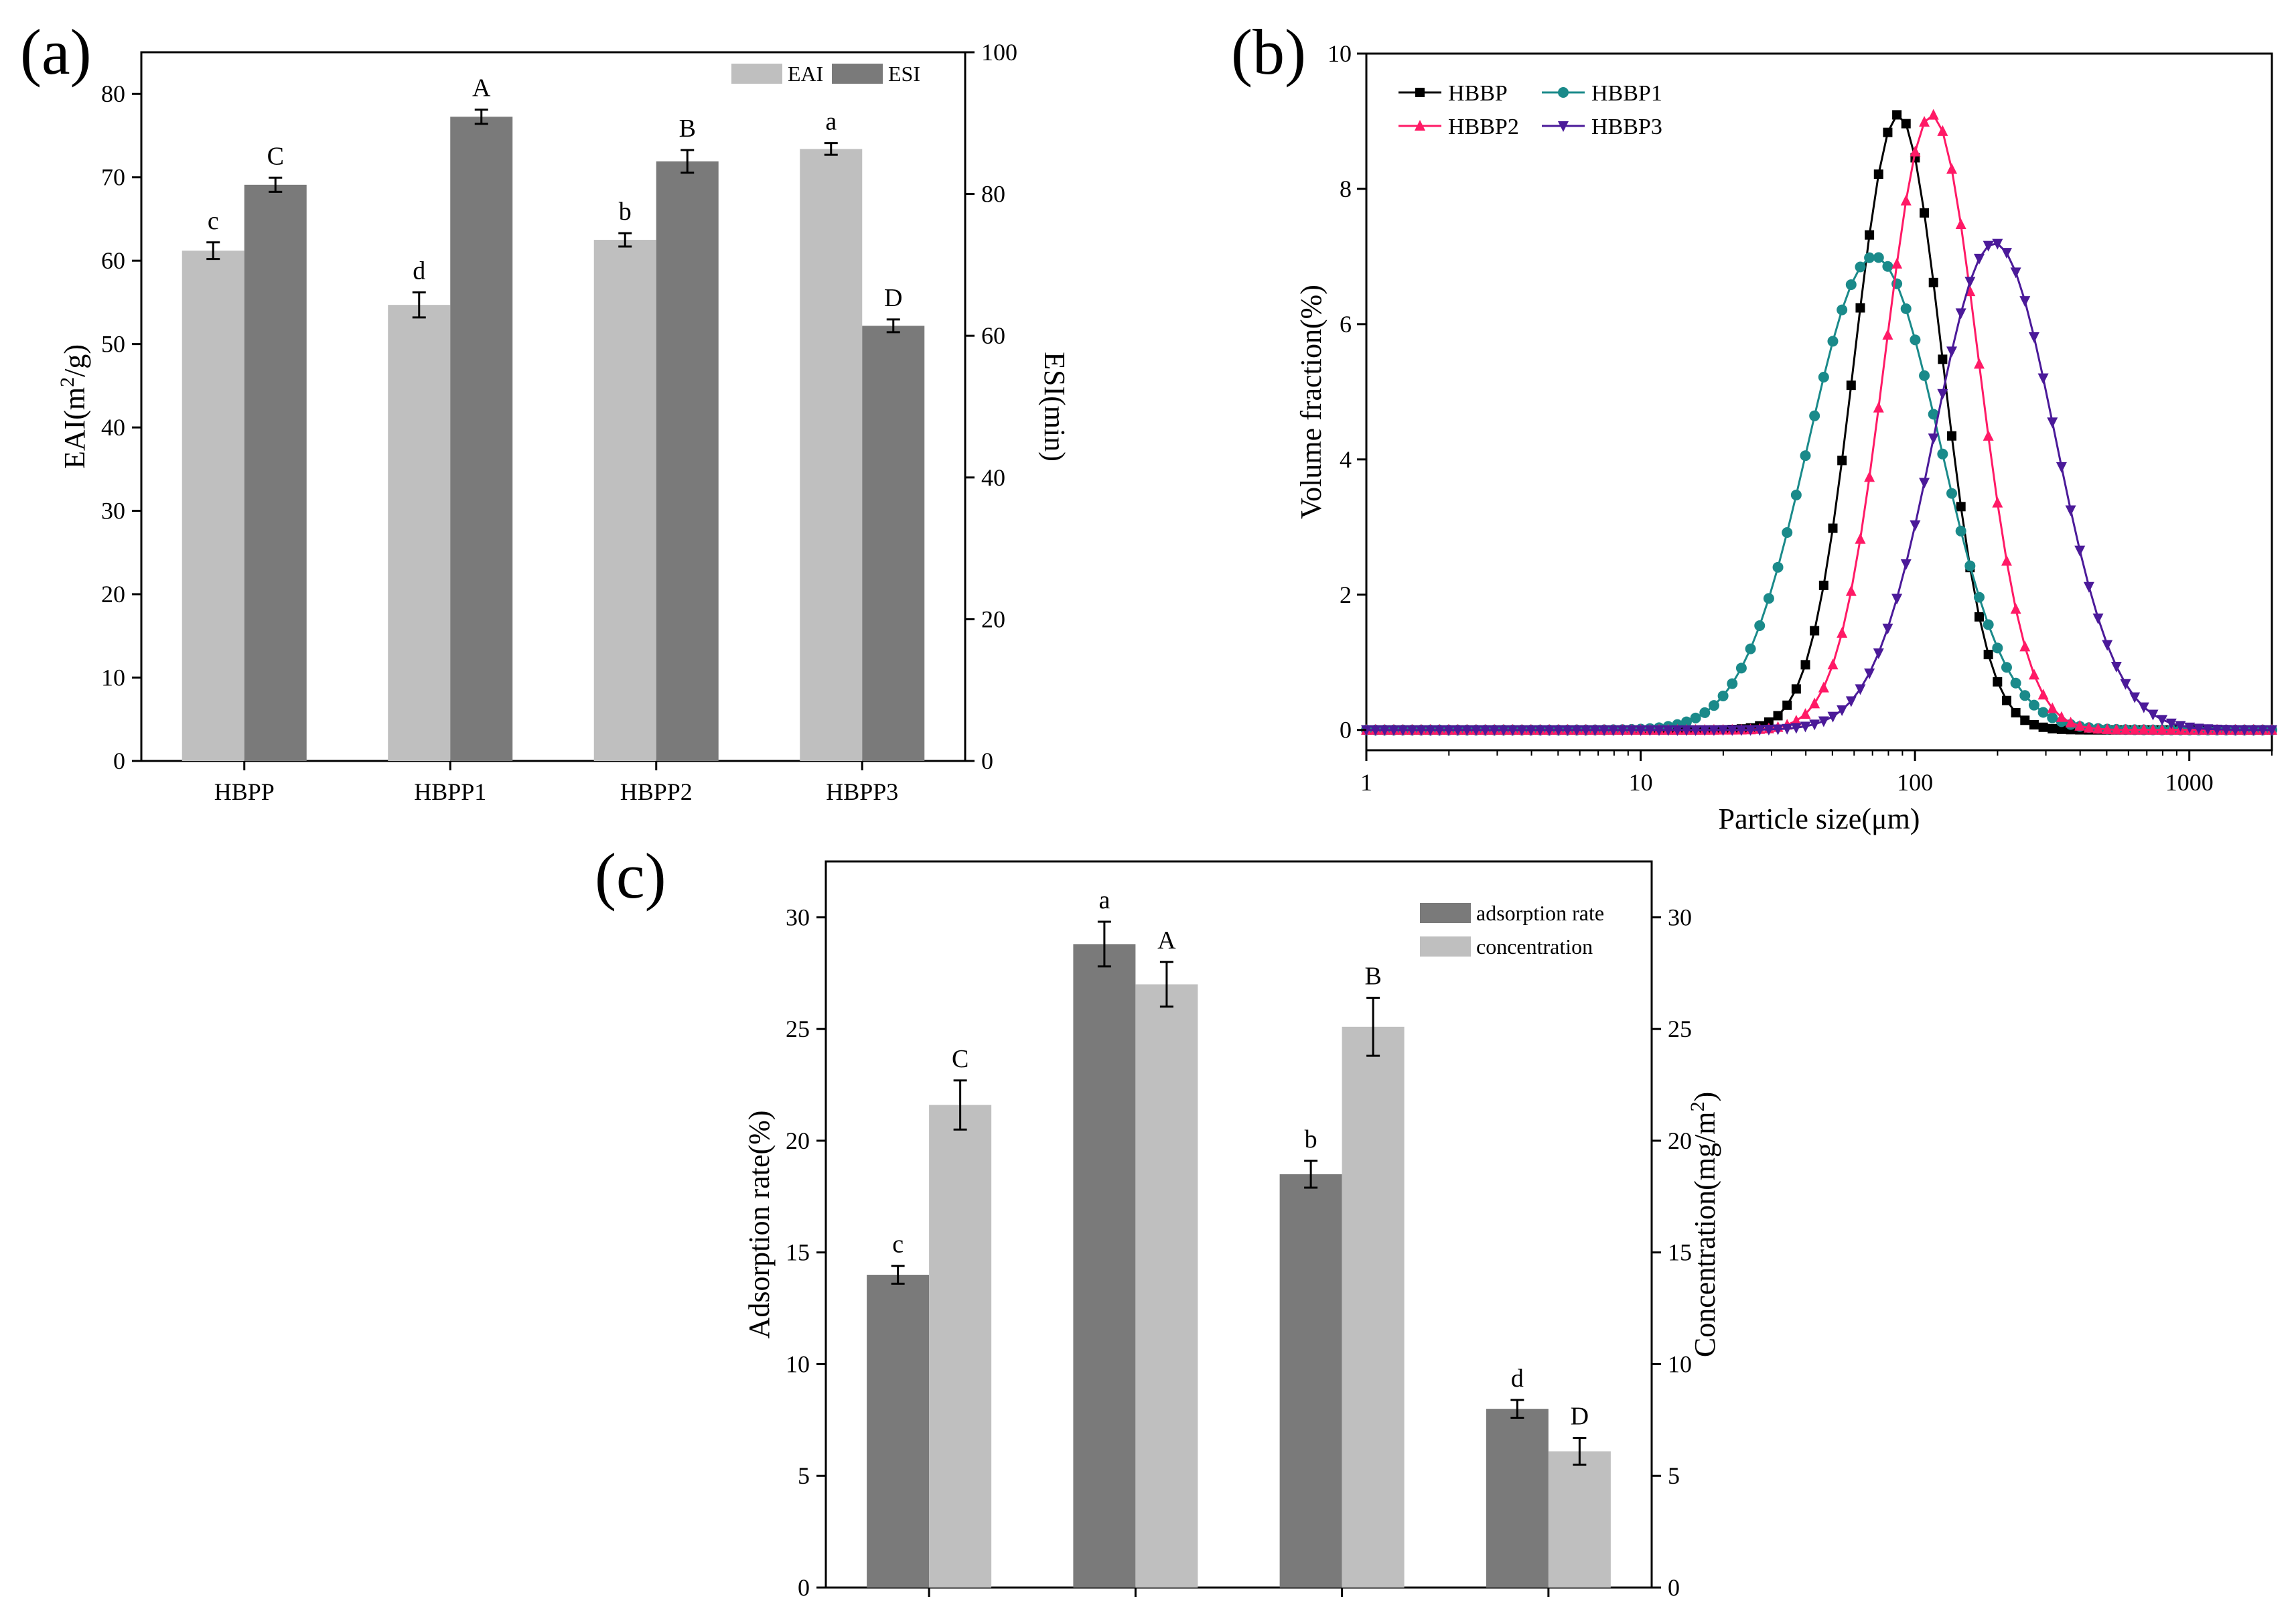 The image size is (2296, 1609). Describe the element at coordinates (1563, 92) in the screenshot. I see `legend-marker-hbbp1` at that location.